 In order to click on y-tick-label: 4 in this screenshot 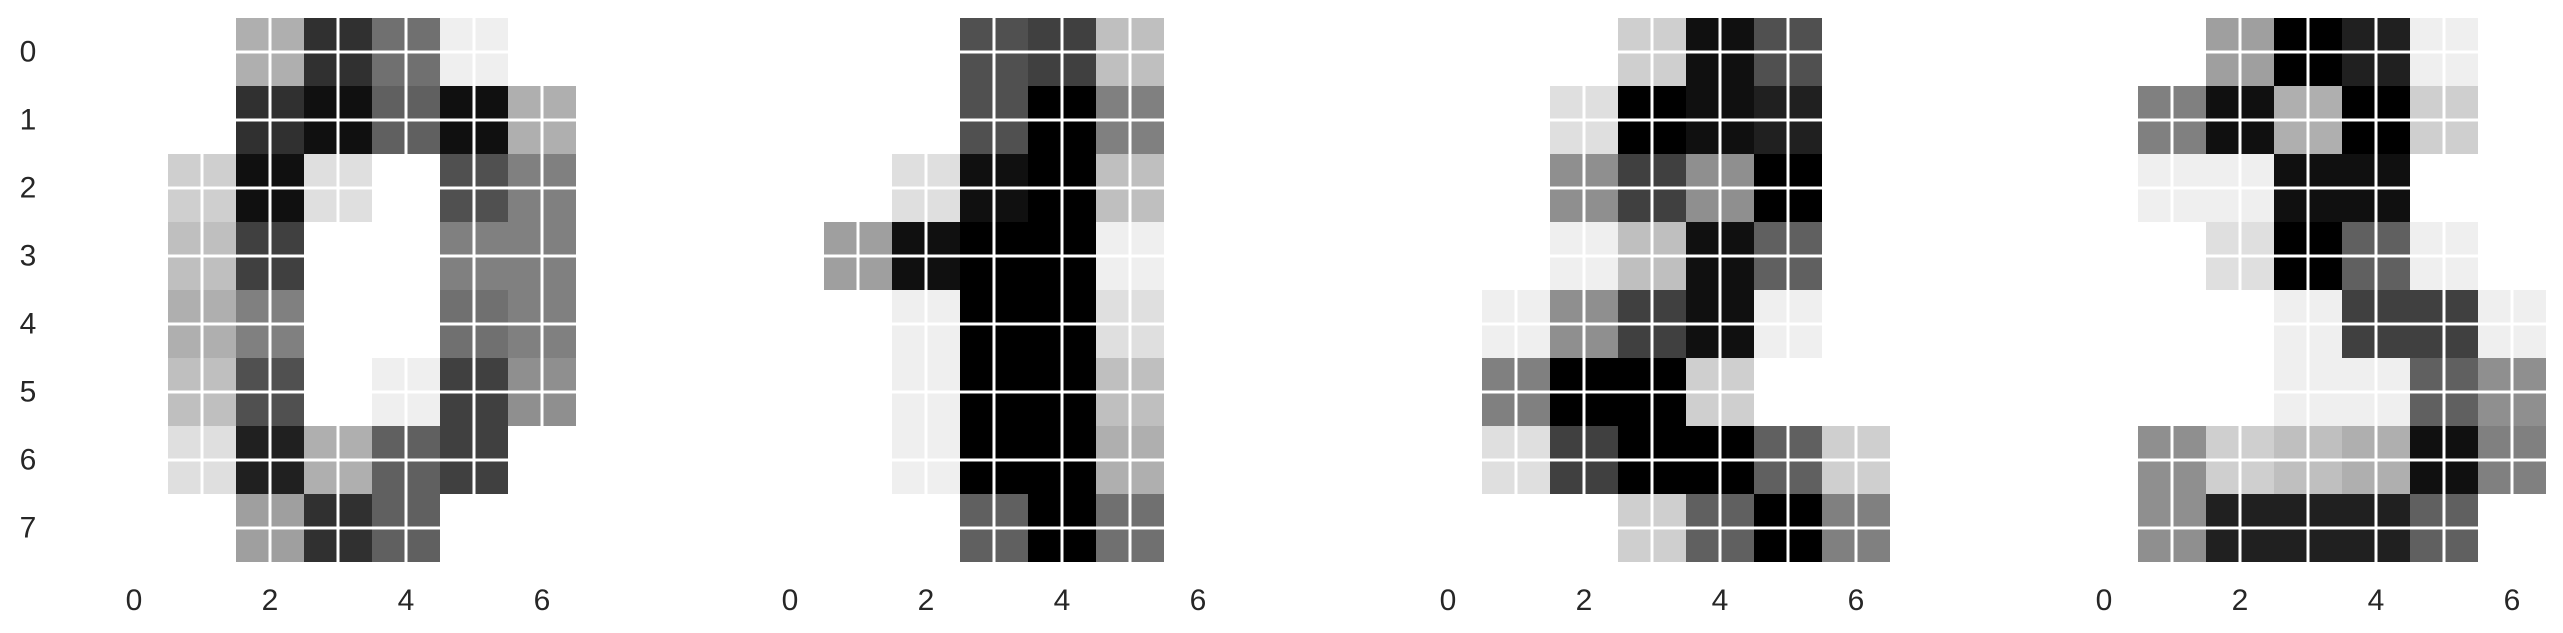, I will do `click(28, 324)`.